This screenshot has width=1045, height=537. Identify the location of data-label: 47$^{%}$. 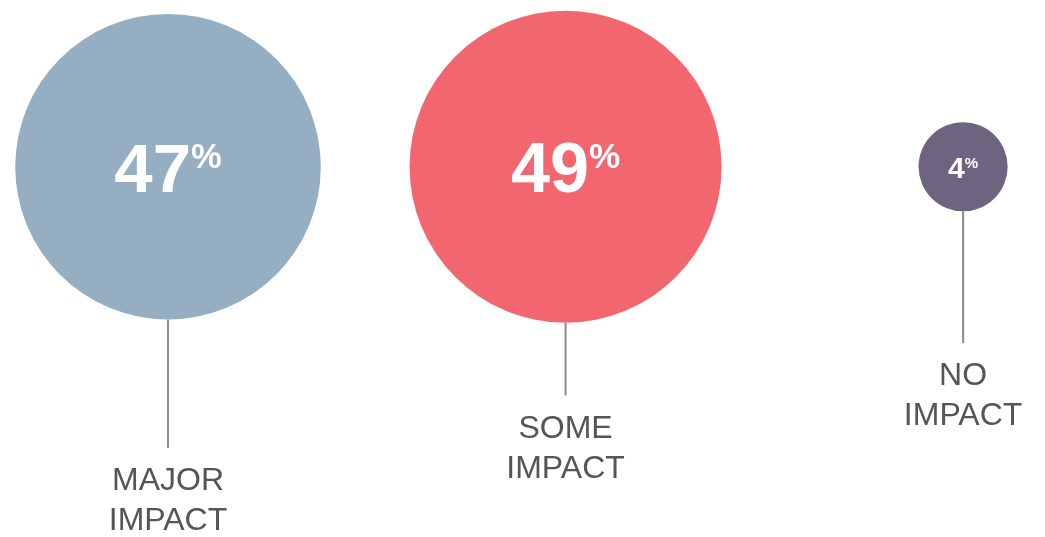
(168, 168).